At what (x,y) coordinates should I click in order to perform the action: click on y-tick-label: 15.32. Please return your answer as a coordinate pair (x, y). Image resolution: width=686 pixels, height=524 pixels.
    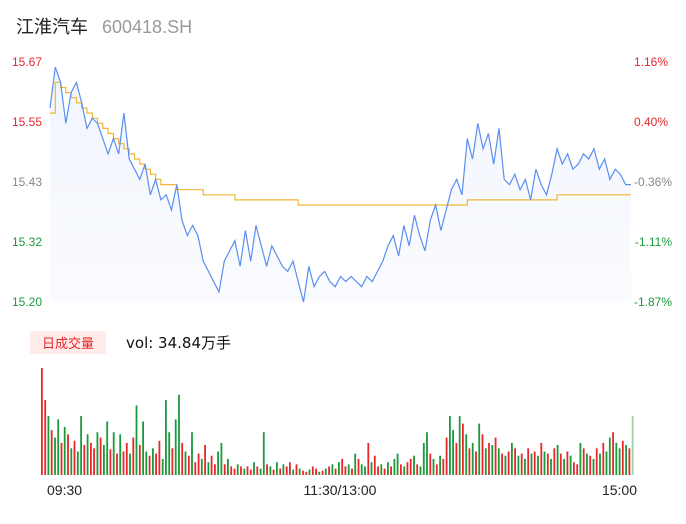
    Looking at the image, I should click on (27, 242).